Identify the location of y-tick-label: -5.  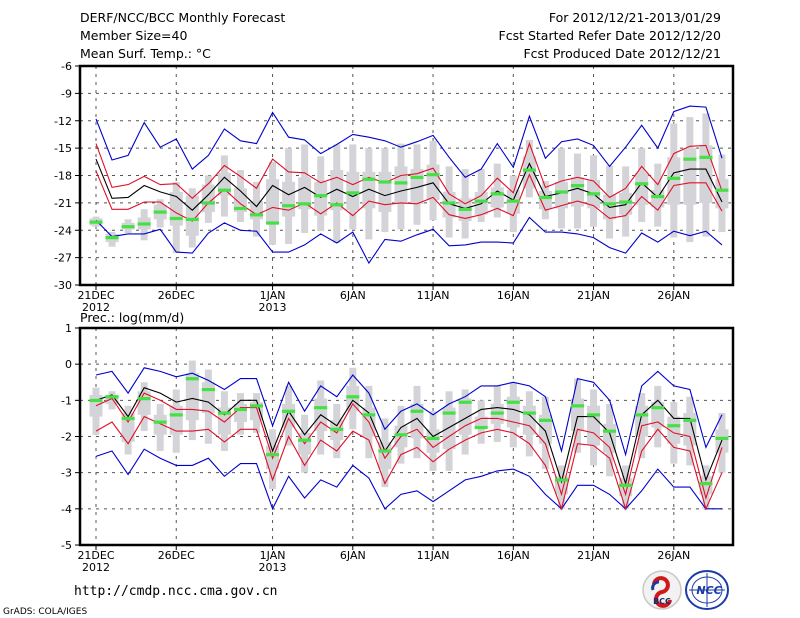
(66, 545).